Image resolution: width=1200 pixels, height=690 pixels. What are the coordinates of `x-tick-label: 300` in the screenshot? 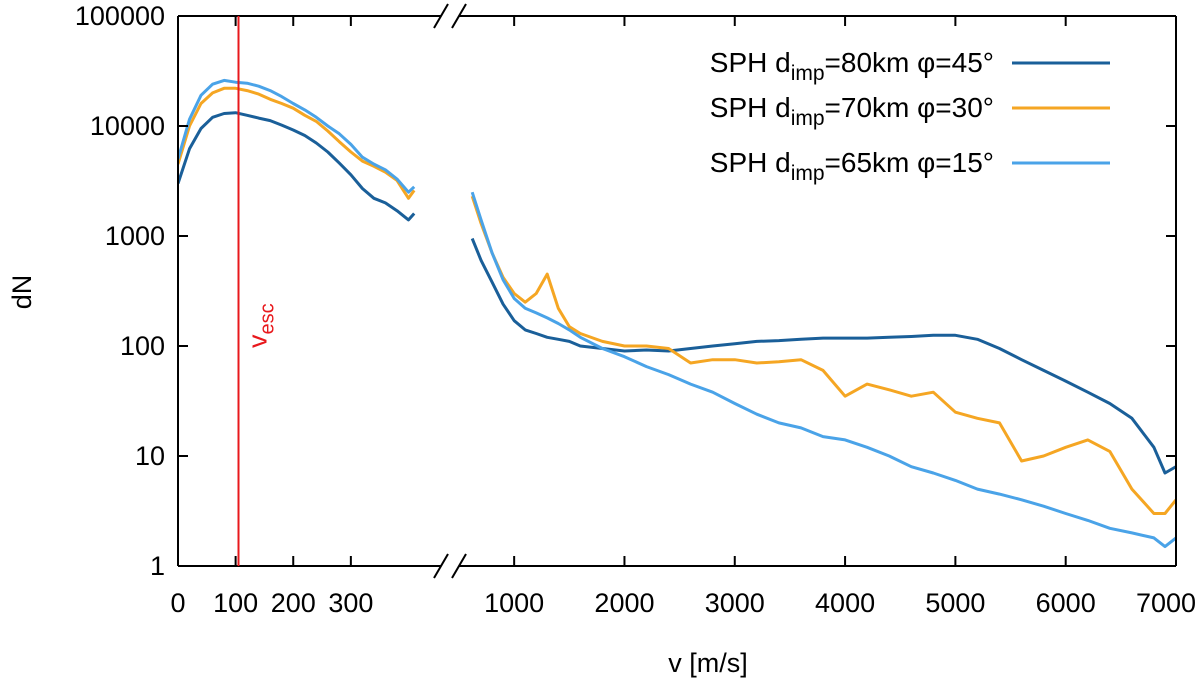 It's located at (350, 603).